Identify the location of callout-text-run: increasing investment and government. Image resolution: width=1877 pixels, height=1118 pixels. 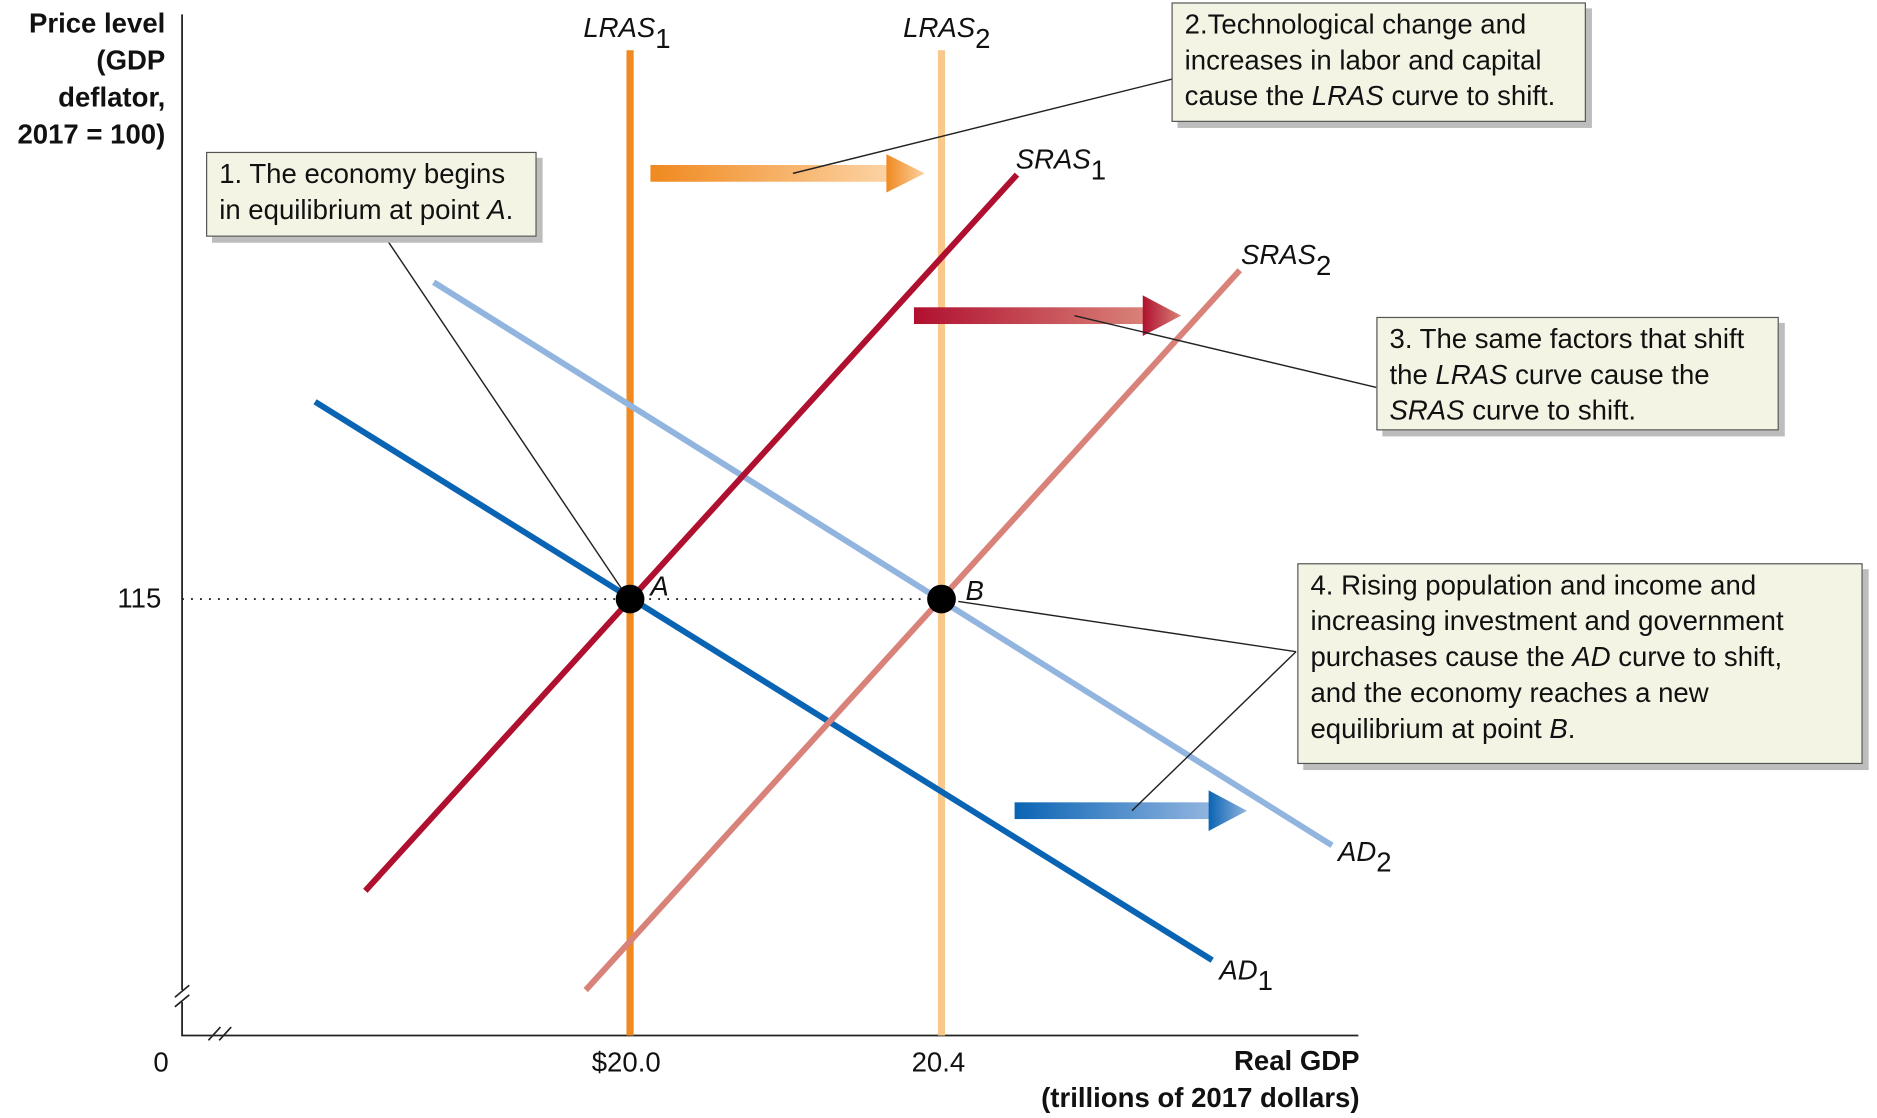
(1547, 621).